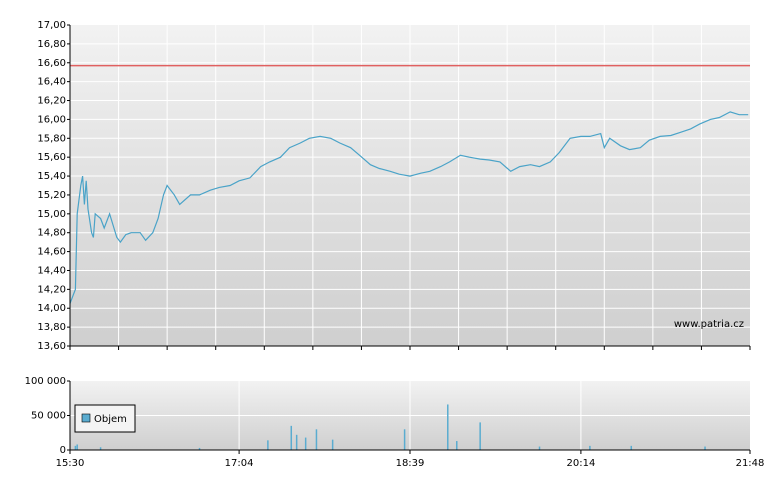  I want to click on x-tick-label: 15:30, so click(70, 463).